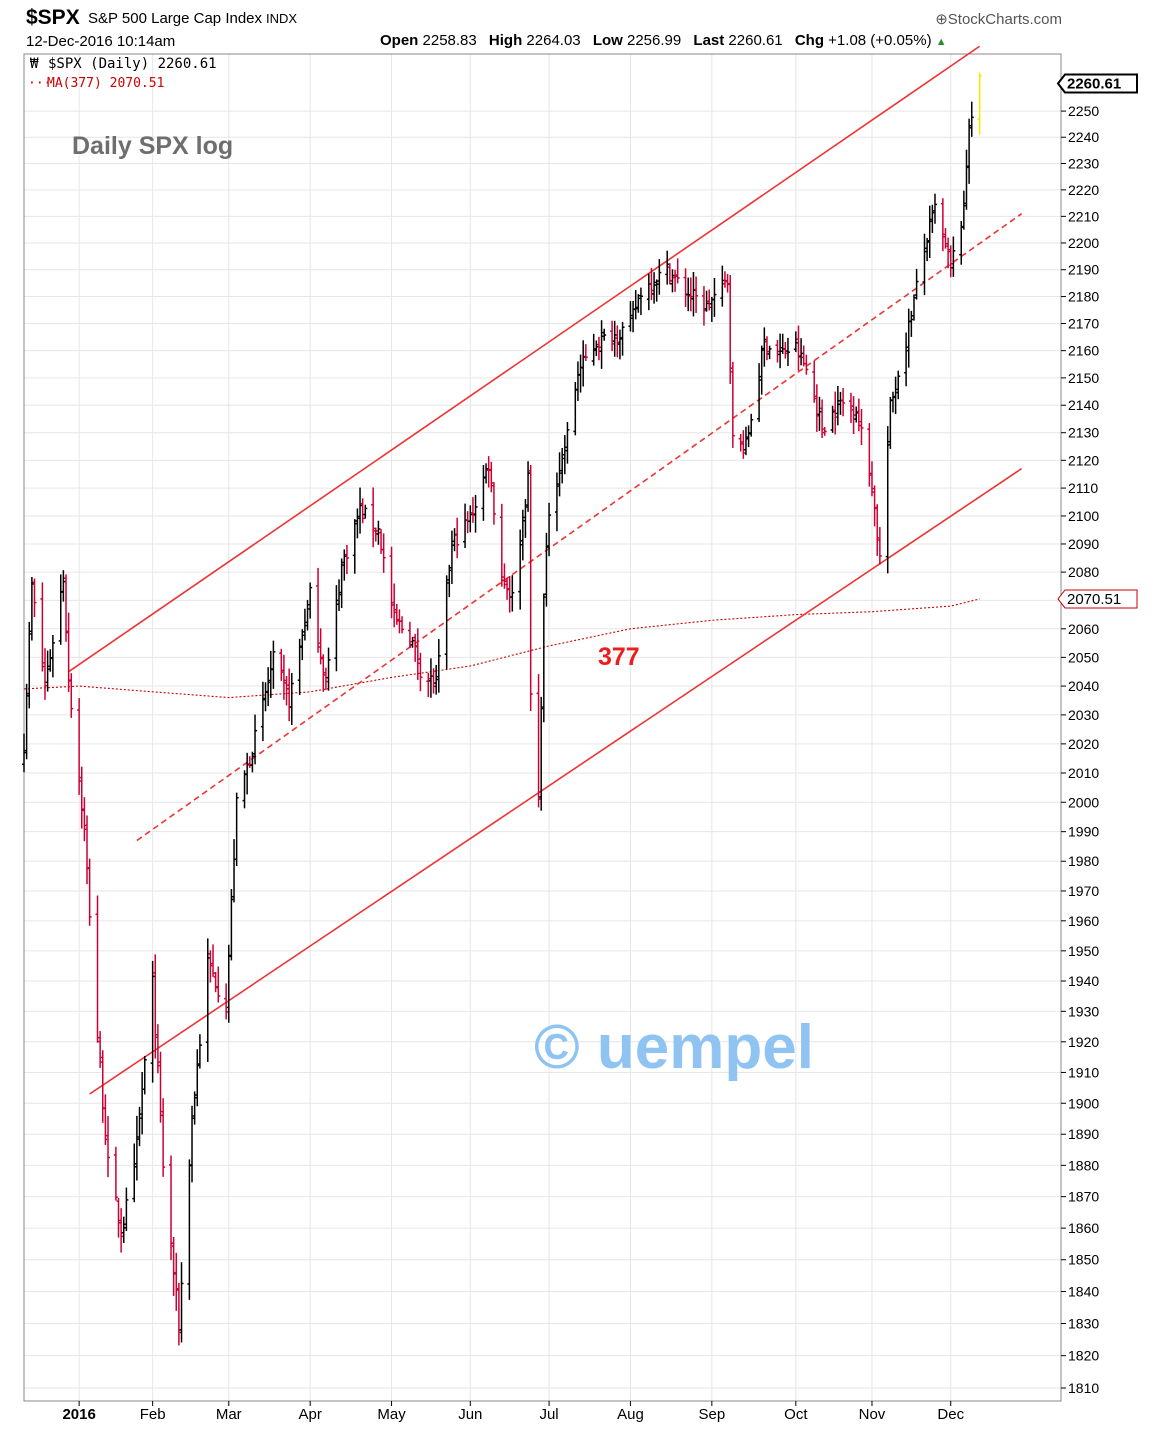 This screenshot has width=1174, height=1432. What do you see at coordinates (1083, 378) in the screenshot?
I see `y-tick-label: 2150` at bounding box center [1083, 378].